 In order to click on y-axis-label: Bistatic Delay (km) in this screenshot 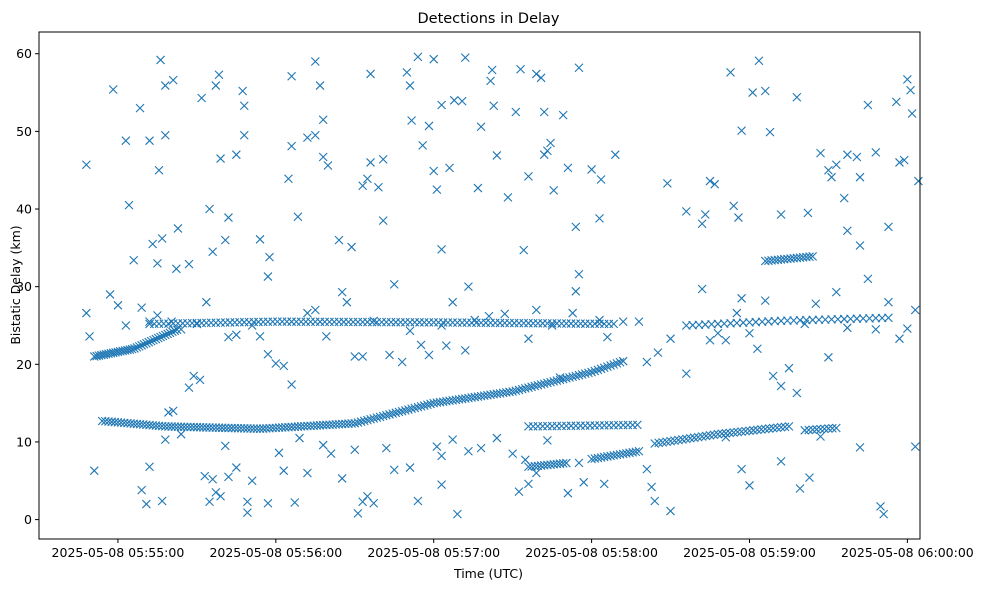, I will do `click(15, 284)`.